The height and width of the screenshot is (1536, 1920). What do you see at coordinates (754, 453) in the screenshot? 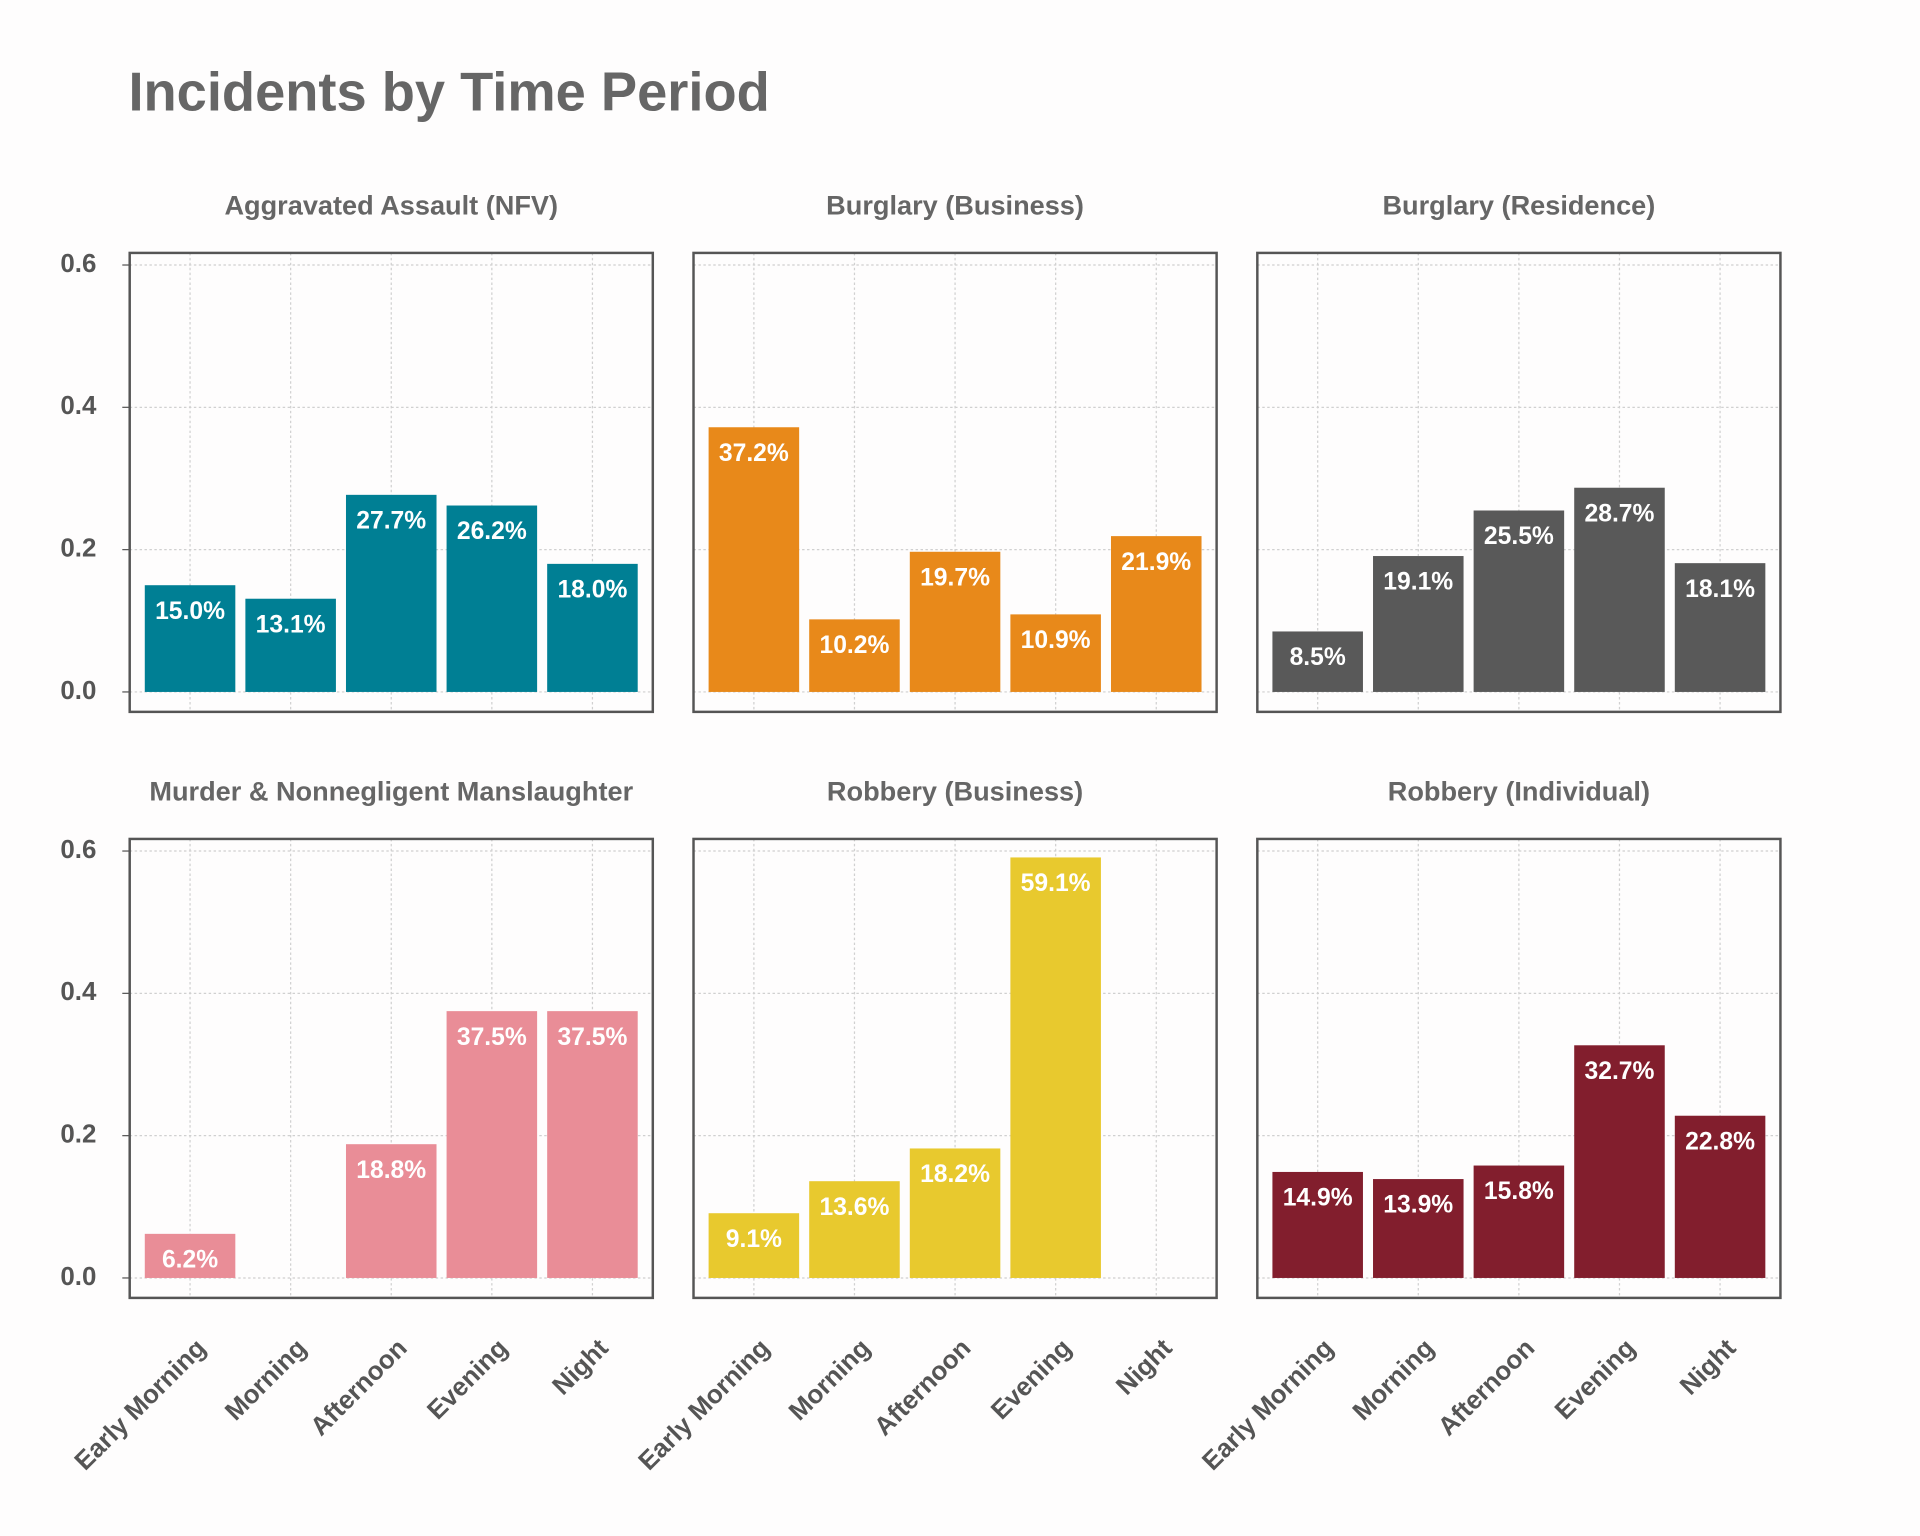
I see `value-label: 37.2%` at bounding box center [754, 453].